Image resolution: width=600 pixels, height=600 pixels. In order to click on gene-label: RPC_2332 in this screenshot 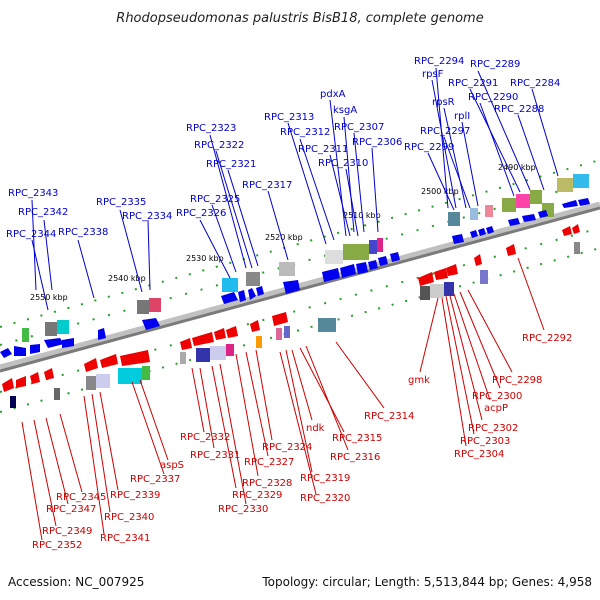, I will do `click(205, 437)`.